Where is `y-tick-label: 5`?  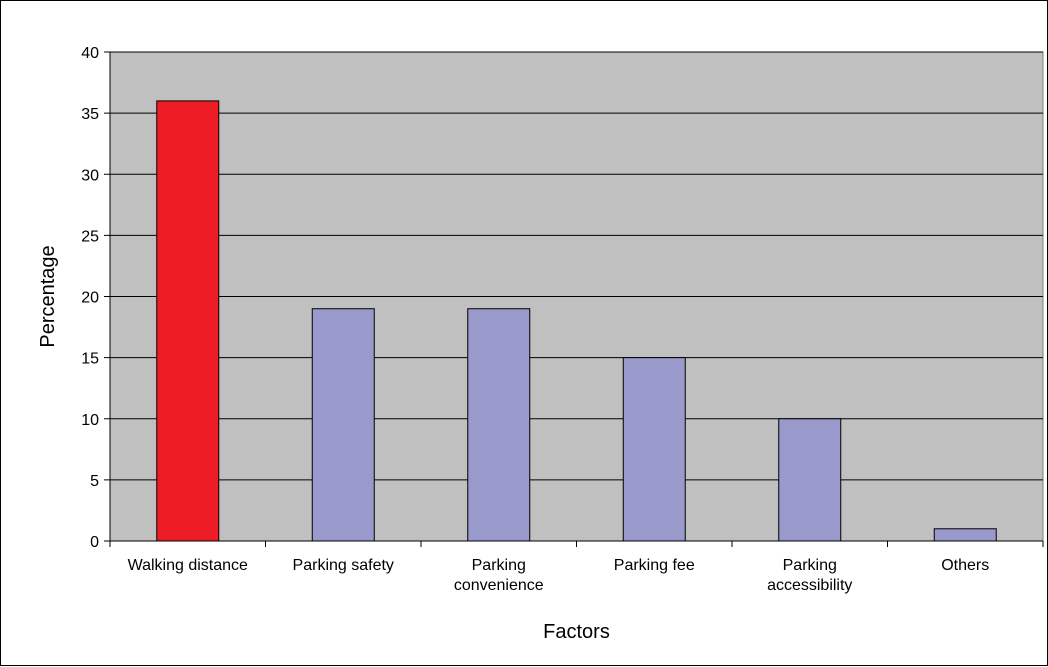 y-tick-label: 5 is located at coordinates (94, 481).